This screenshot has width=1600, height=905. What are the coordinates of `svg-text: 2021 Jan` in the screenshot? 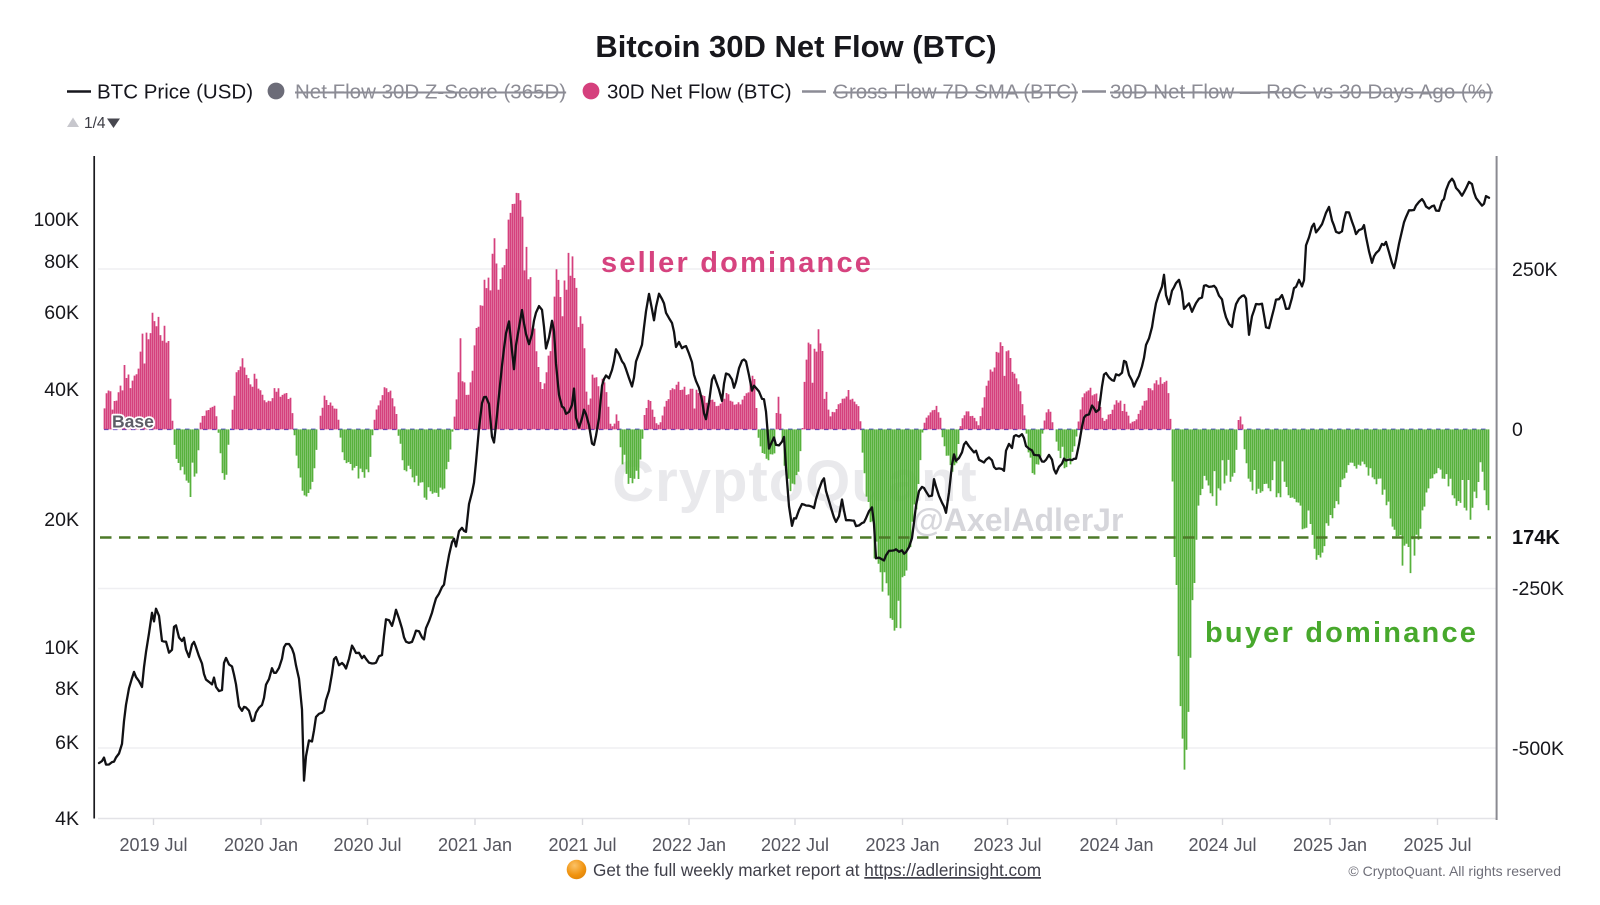 It's located at (475, 845).